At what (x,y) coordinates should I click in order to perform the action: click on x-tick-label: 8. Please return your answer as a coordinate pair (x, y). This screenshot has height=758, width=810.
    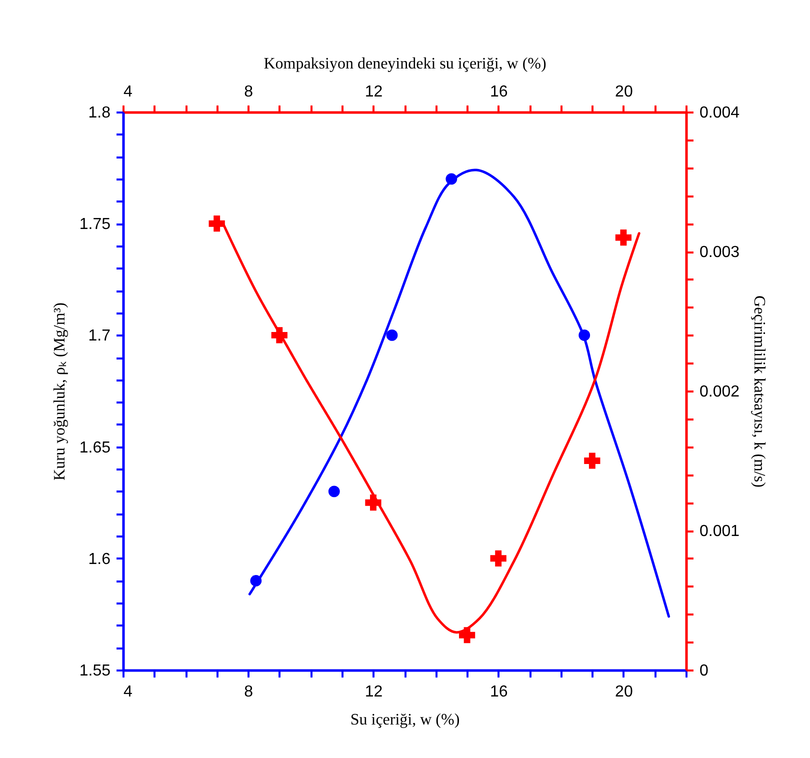
    Looking at the image, I should click on (249, 92).